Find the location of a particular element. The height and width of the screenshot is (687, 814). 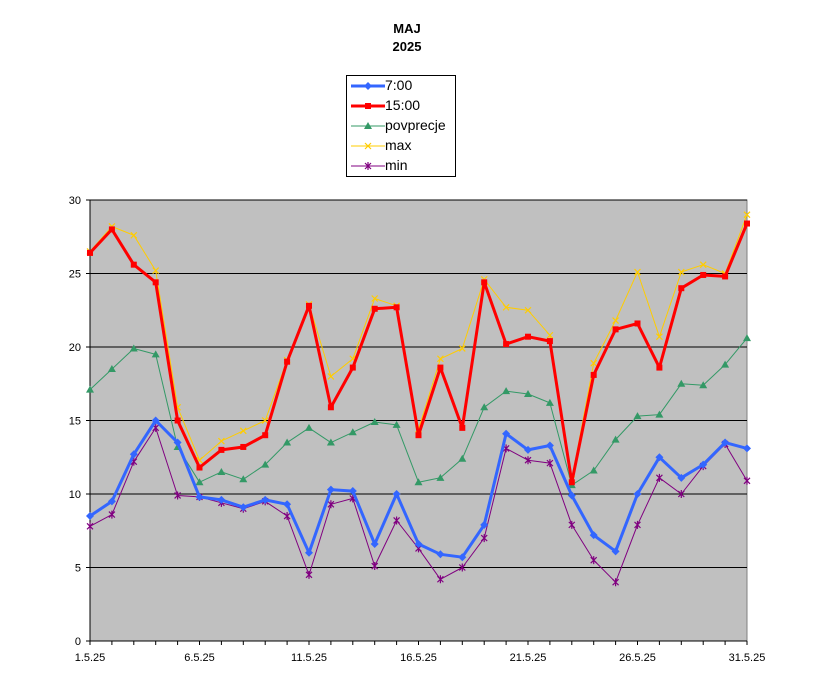

x-tick-label: 11.5.25 is located at coordinates (309, 658).